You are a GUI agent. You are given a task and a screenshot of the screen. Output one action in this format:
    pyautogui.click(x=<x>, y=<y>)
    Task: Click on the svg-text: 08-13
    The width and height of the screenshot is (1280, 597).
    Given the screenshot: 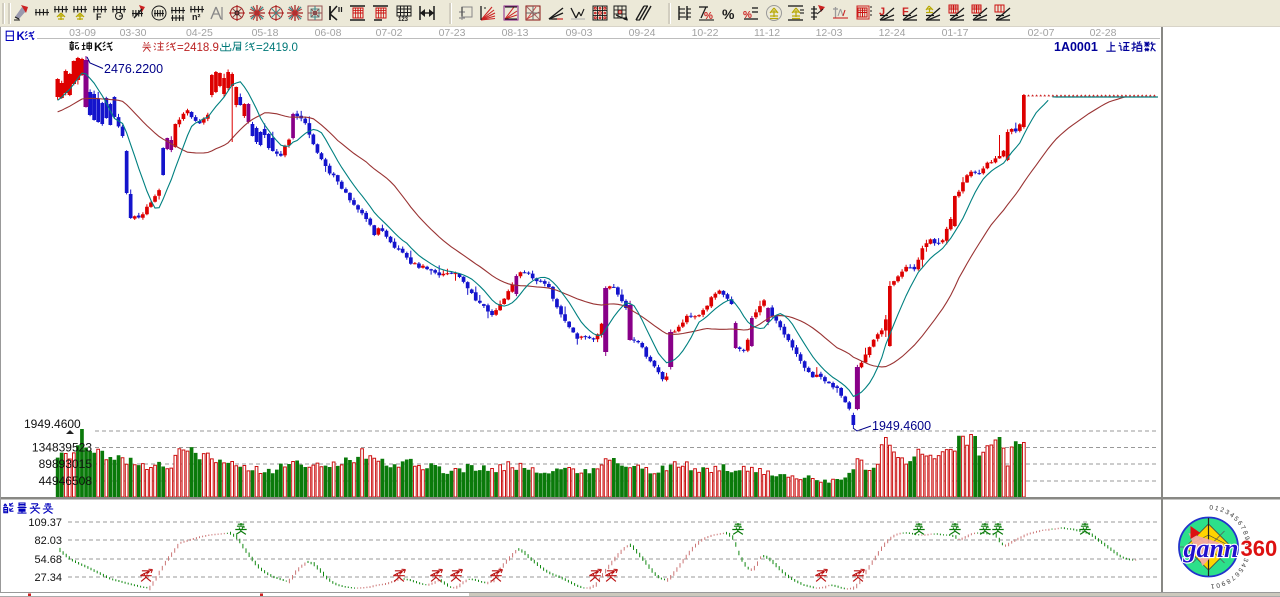 What is the action you would take?
    pyautogui.click(x=515, y=33)
    